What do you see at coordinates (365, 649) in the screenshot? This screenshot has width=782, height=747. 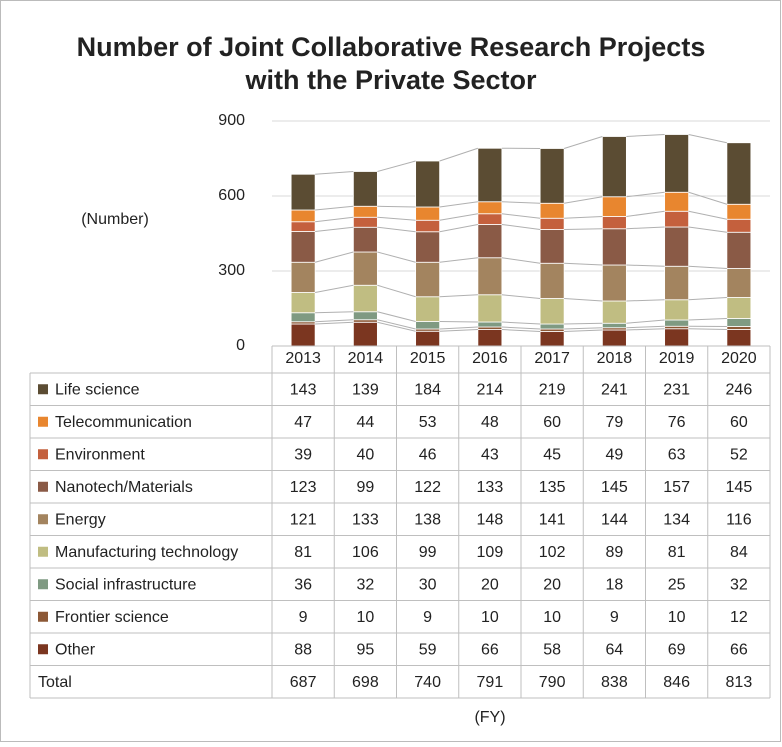 I see `table-value: 95` at bounding box center [365, 649].